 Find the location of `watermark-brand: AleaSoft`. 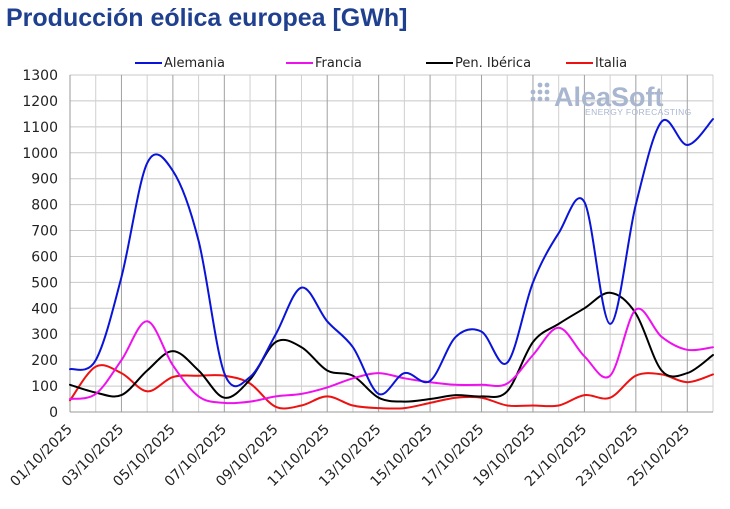

watermark-brand: AleaSoft is located at coordinates (609, 97).